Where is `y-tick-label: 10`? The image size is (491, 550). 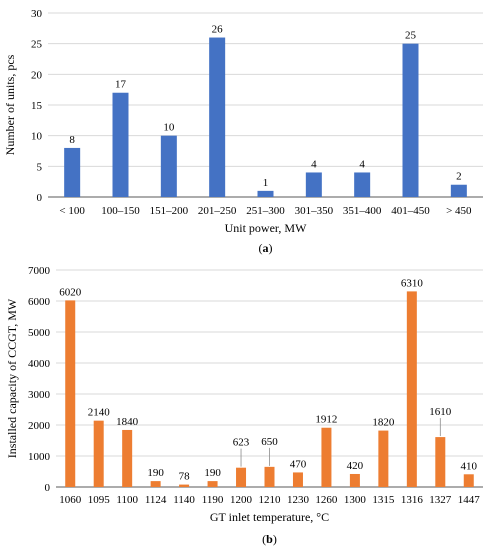
y-tick-label: 10 is located at coordinates (37, 137).